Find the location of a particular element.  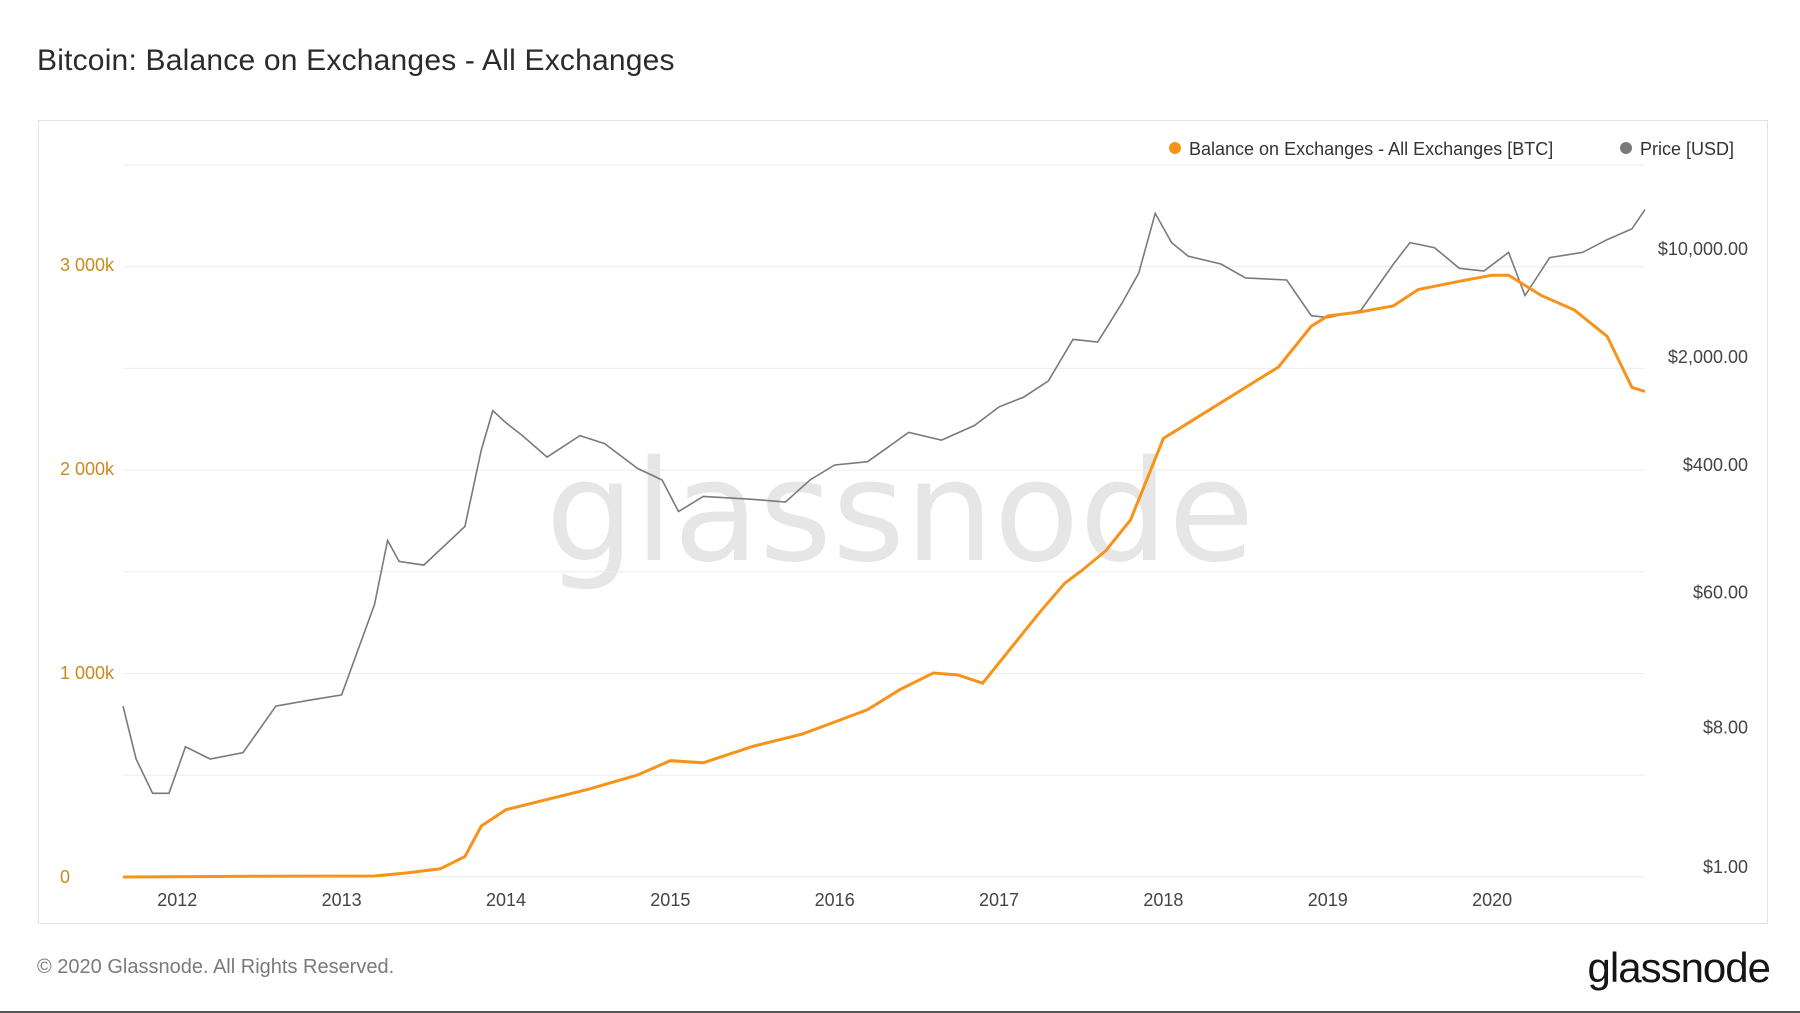

right-tick-label: $10,000.00 is located at coordinates (1703, 249).